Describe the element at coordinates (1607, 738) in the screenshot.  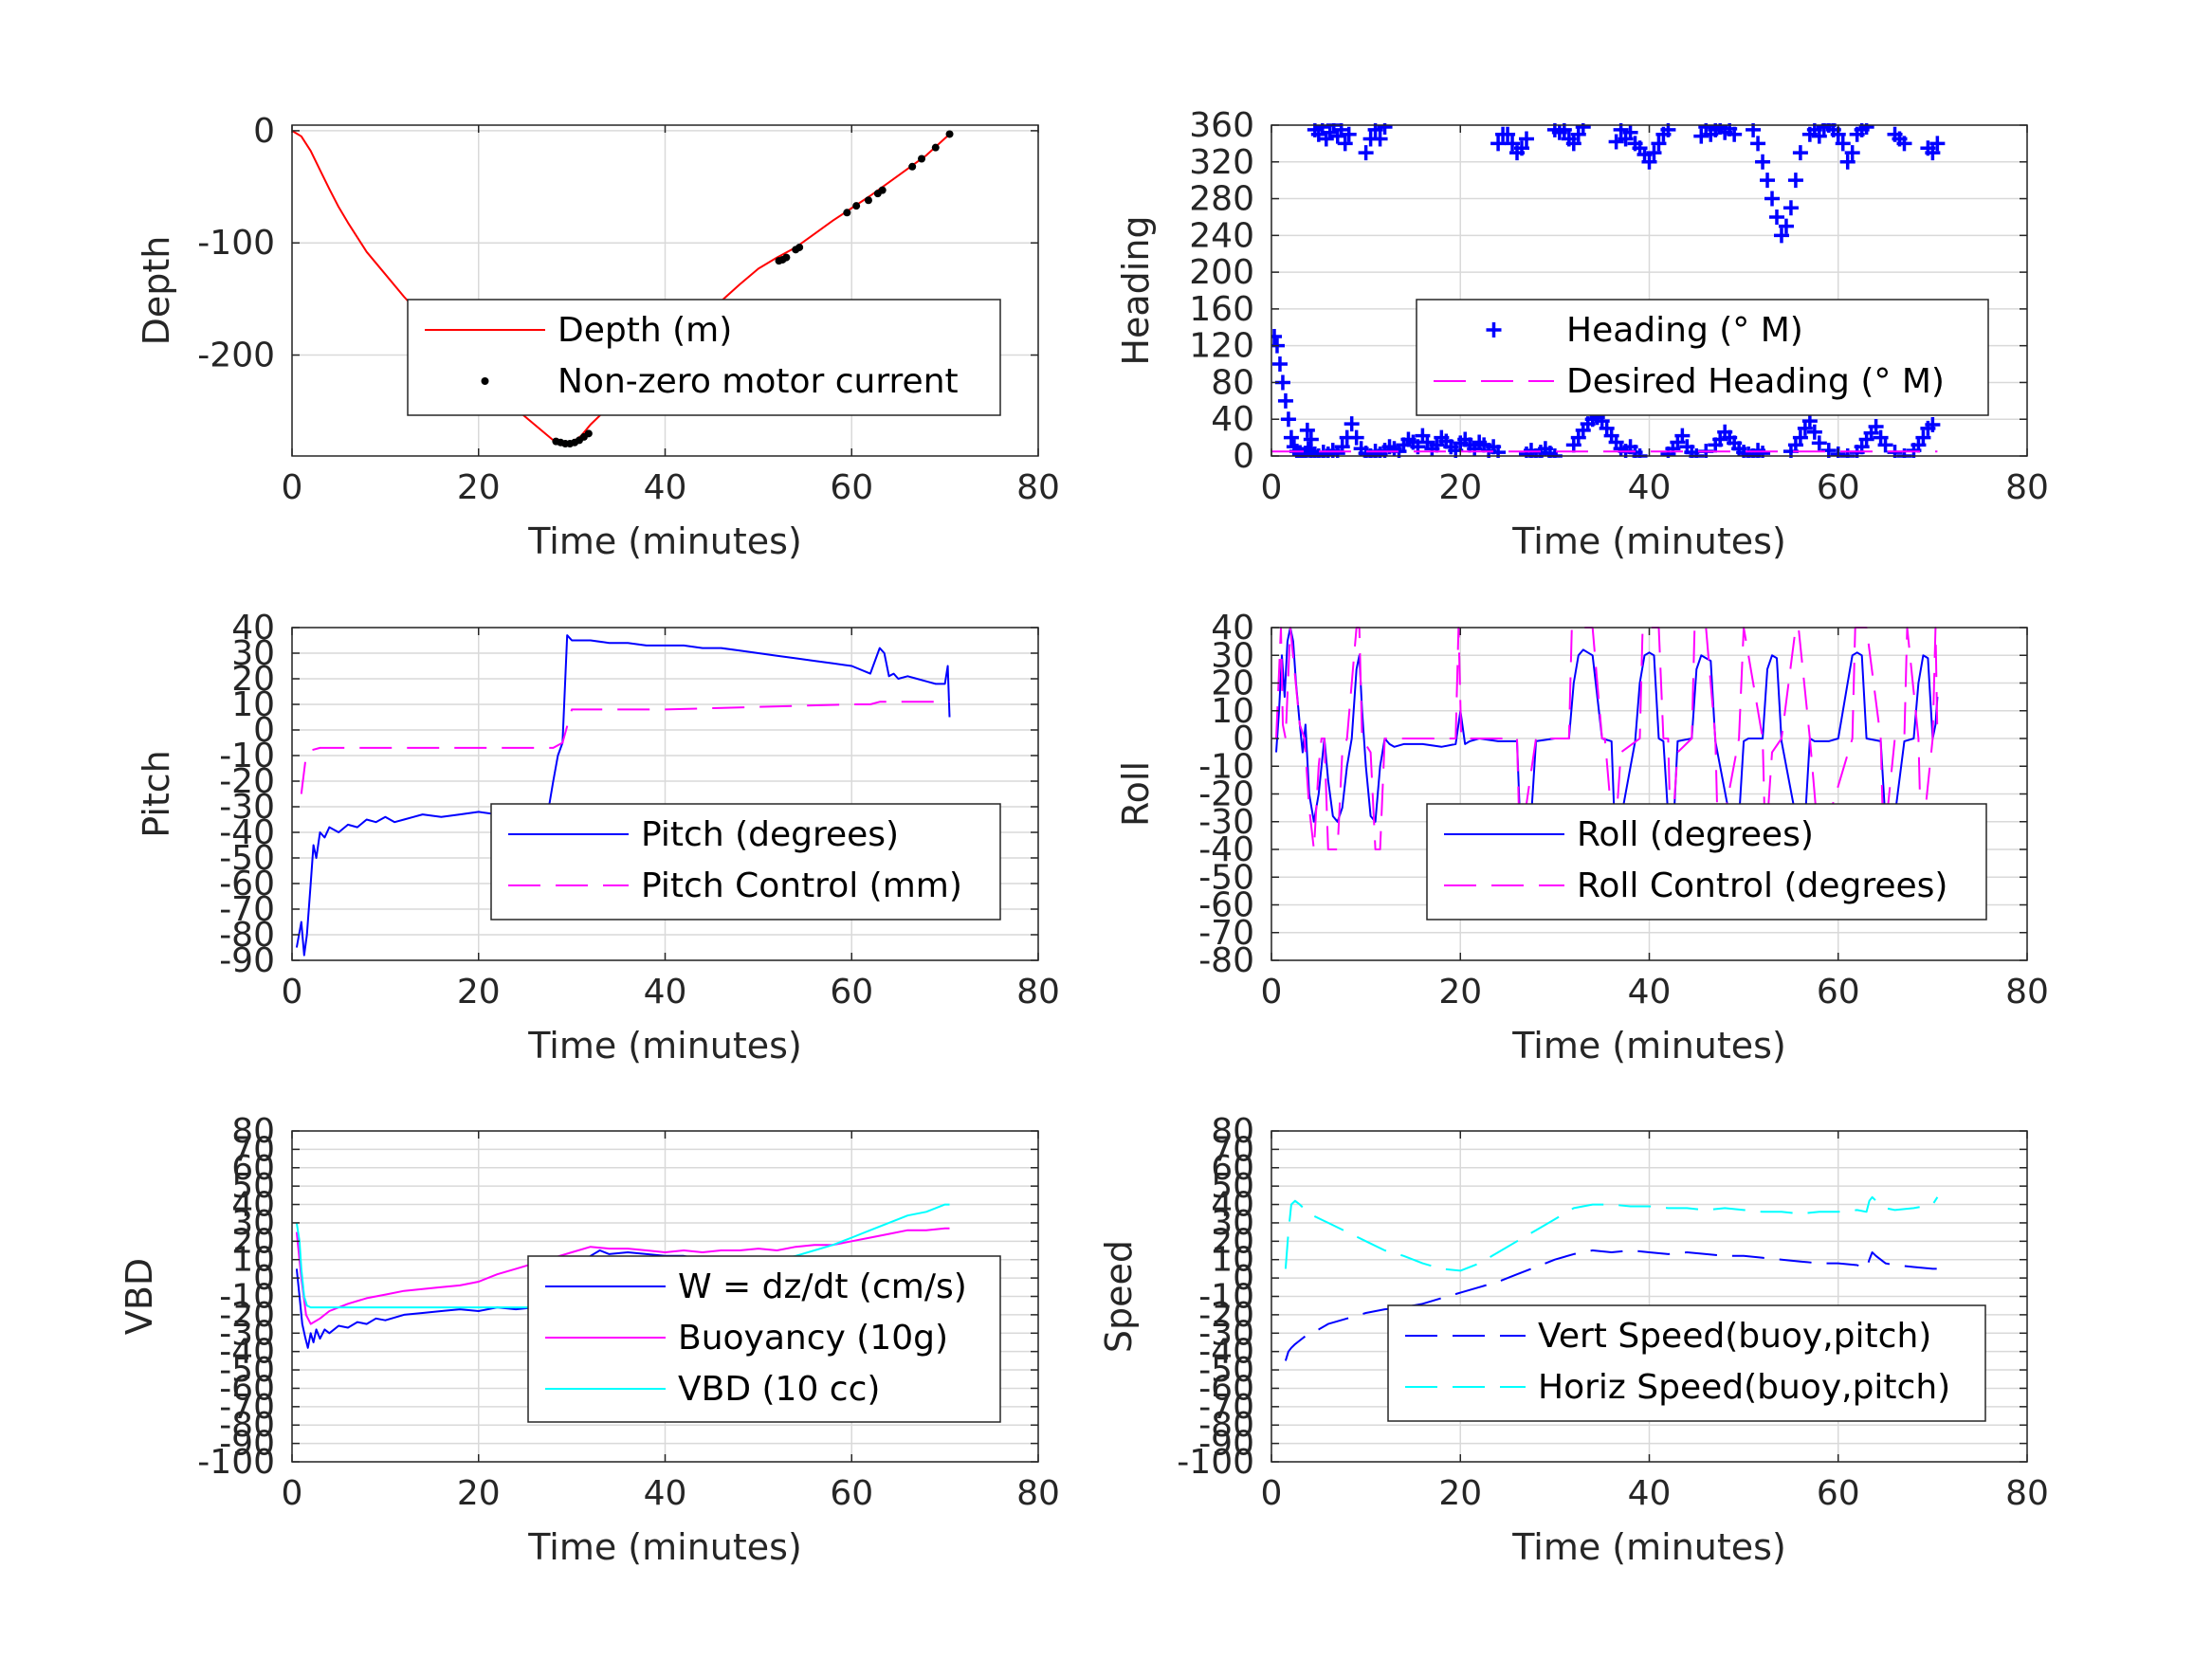
I see `roll-series-group` at that location.